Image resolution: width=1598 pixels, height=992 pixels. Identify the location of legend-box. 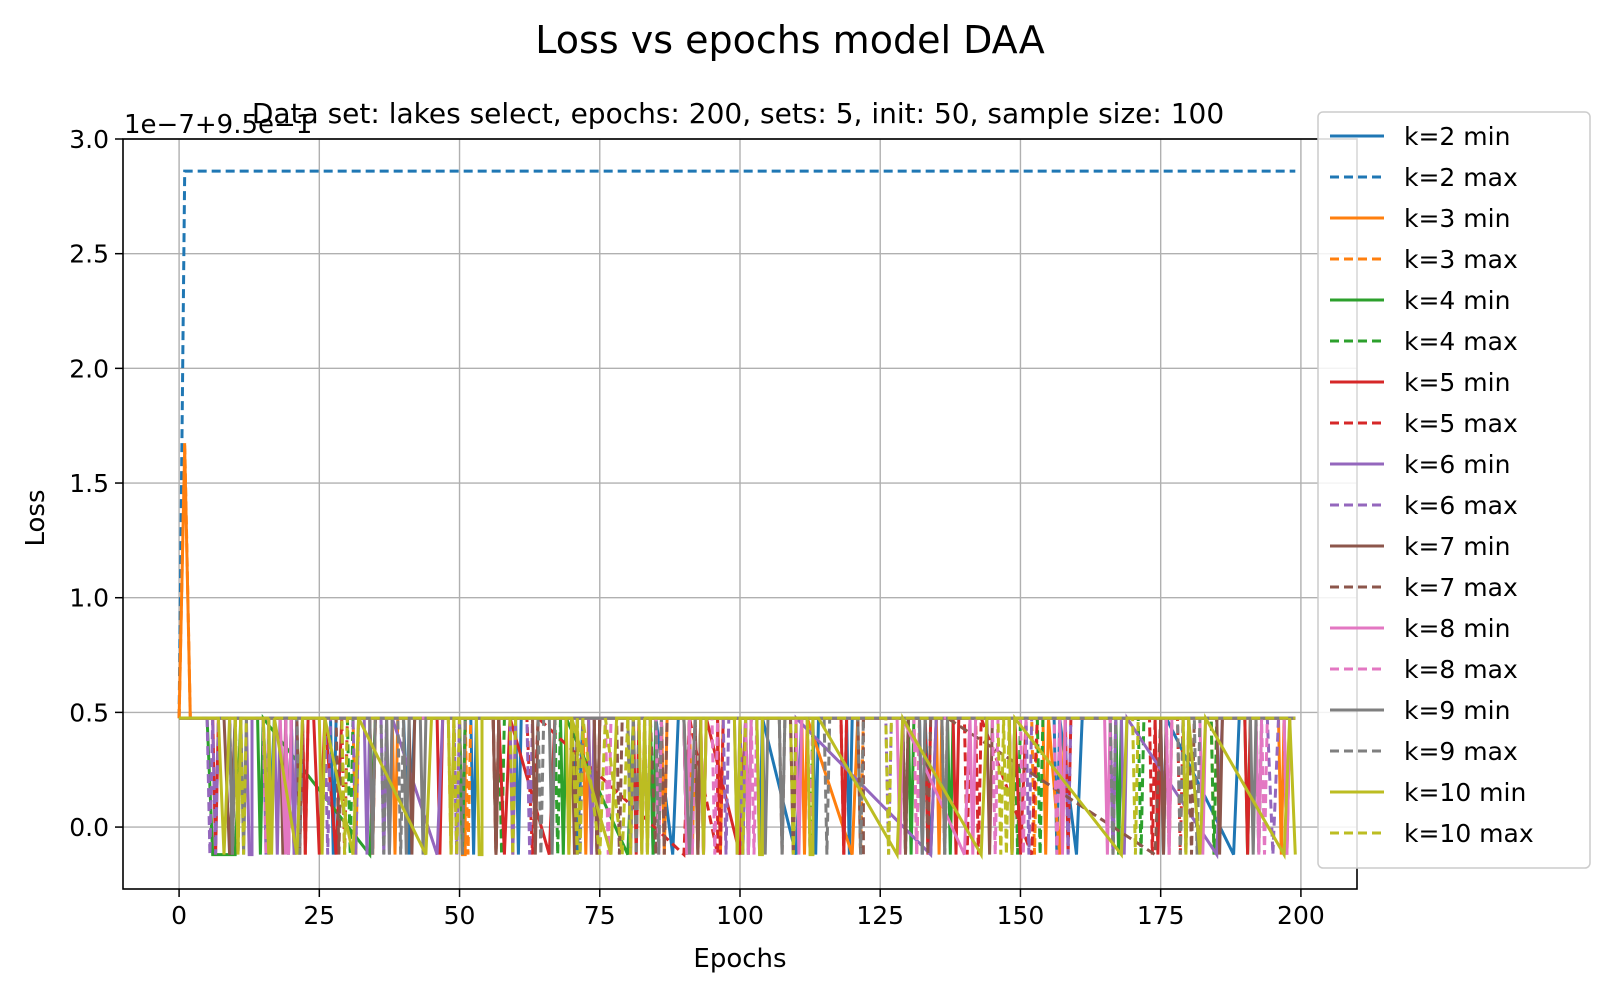
(1454, 490).